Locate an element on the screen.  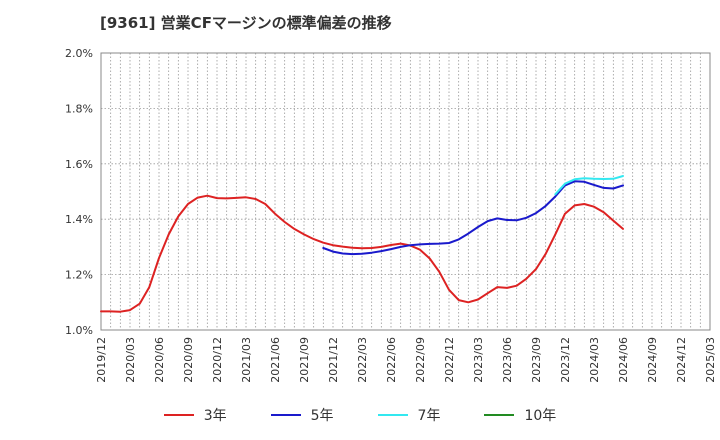
x-tick-label: 2025/03 is located at coordinates (710, 360).